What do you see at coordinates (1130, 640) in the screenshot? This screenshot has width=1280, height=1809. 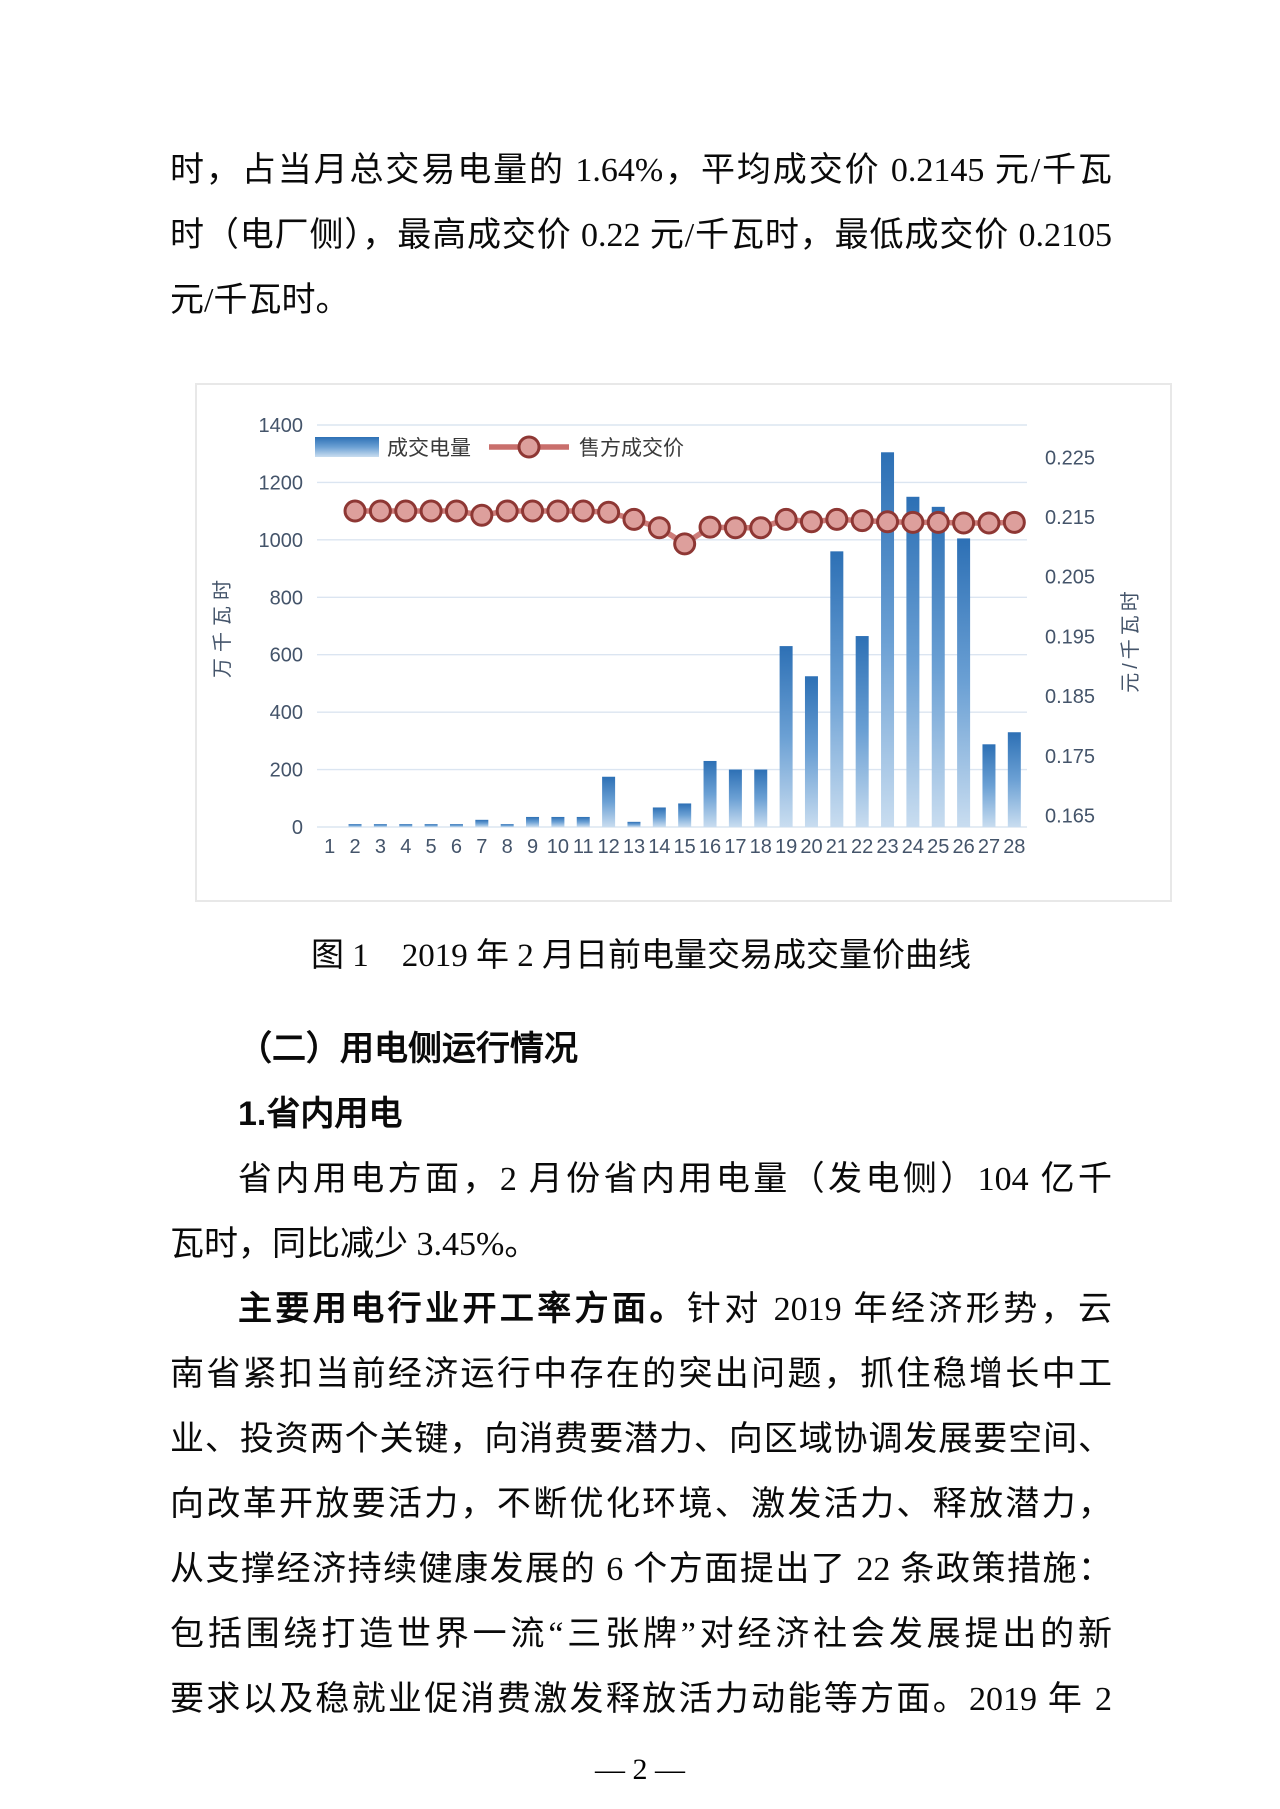 I see `right-axis-title: 元/千瓦时` at bounding box center [1130, 640].